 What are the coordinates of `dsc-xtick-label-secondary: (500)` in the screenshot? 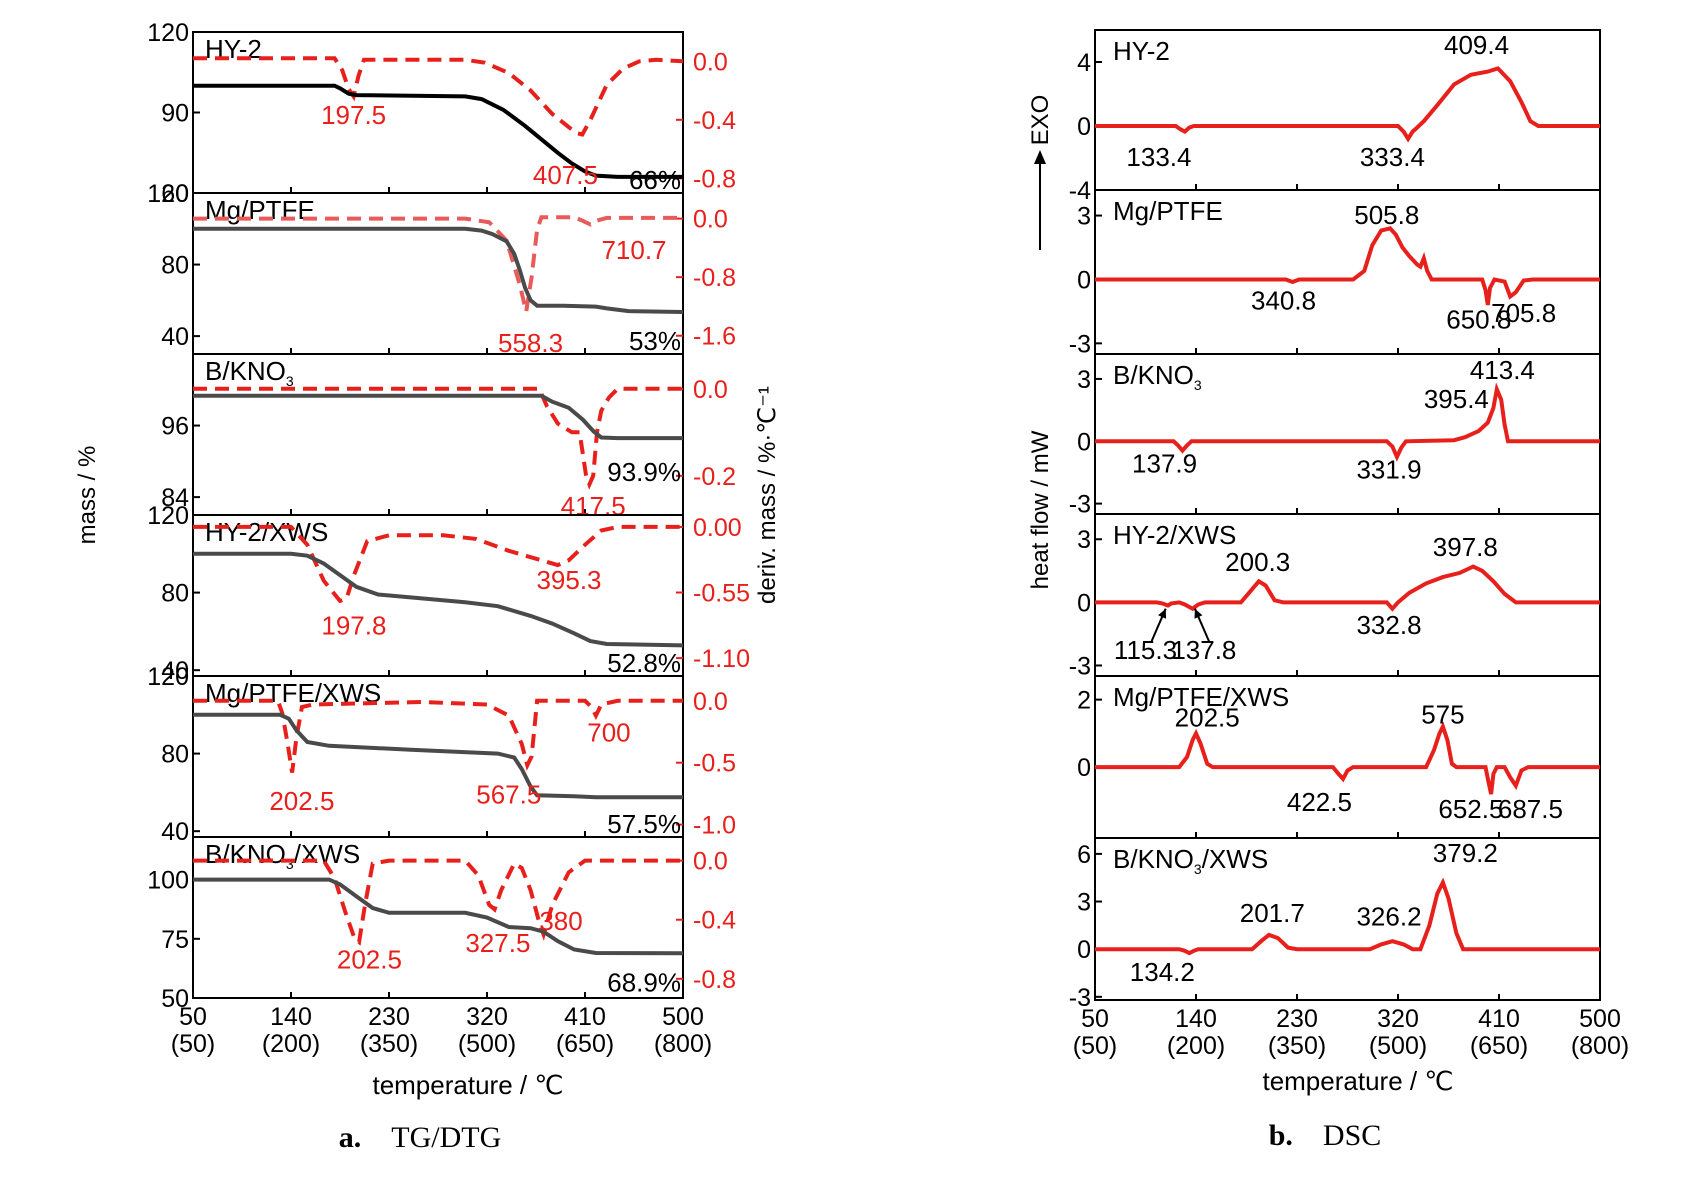 It's located at (1398, 1046).